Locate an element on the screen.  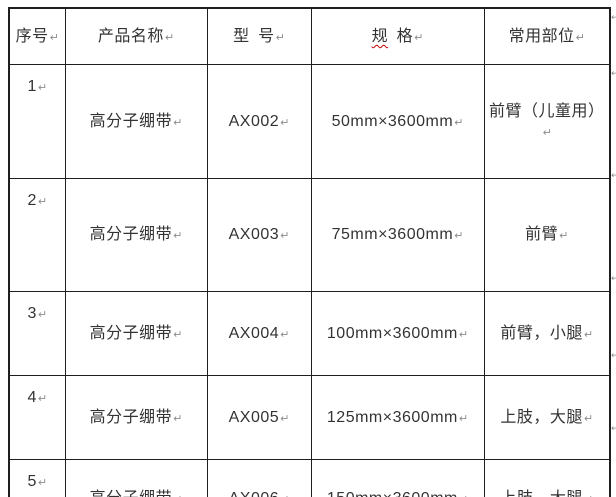
table-row: 5↵ 高分子绷带↵ AX006↵ 150mm×3600mm↵ 上肢，大腿↵ is located at coordinates (309, 478).